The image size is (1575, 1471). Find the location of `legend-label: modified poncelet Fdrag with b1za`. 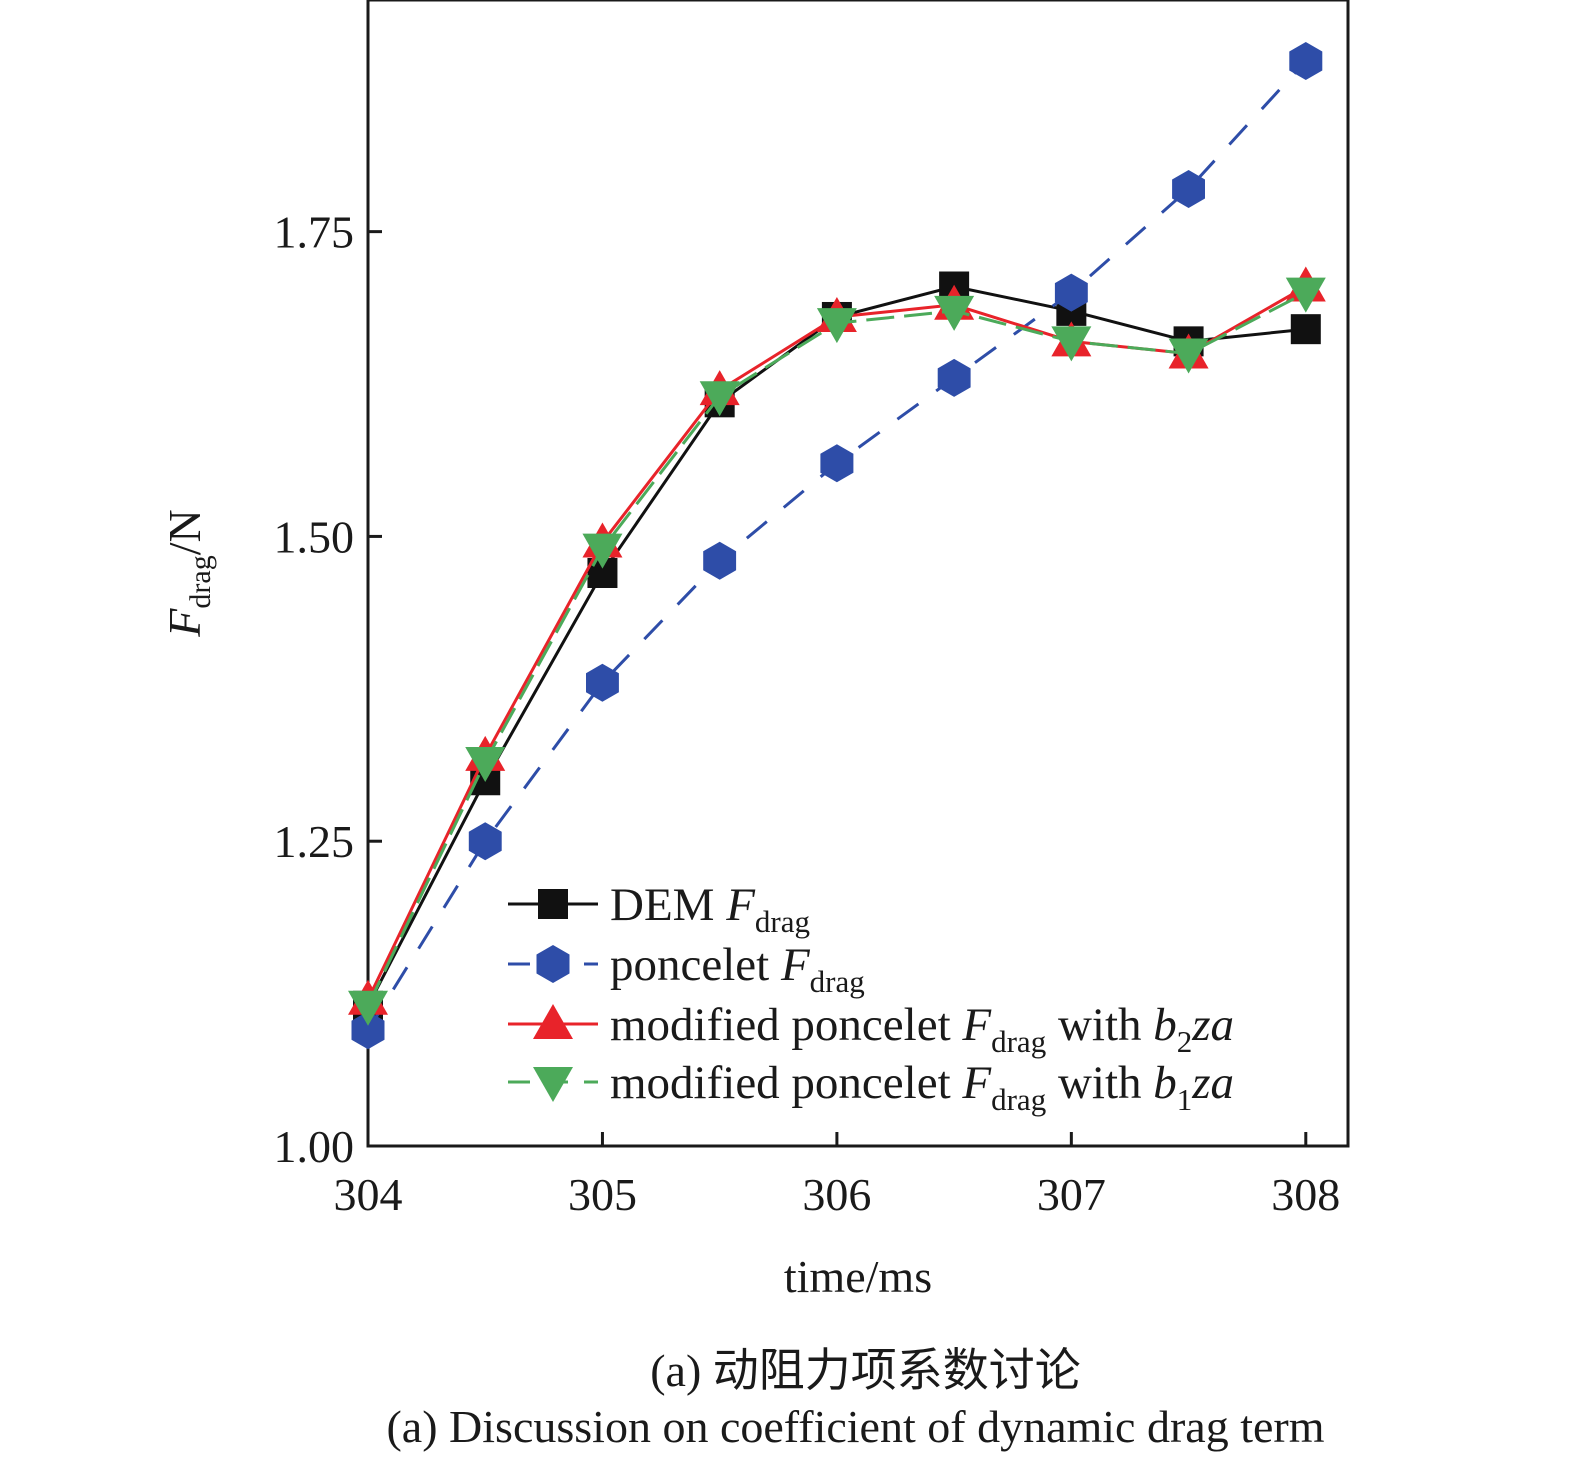

legend-label: modified poncelet Fdrag with b1za is located at coordinates (922, 1087).